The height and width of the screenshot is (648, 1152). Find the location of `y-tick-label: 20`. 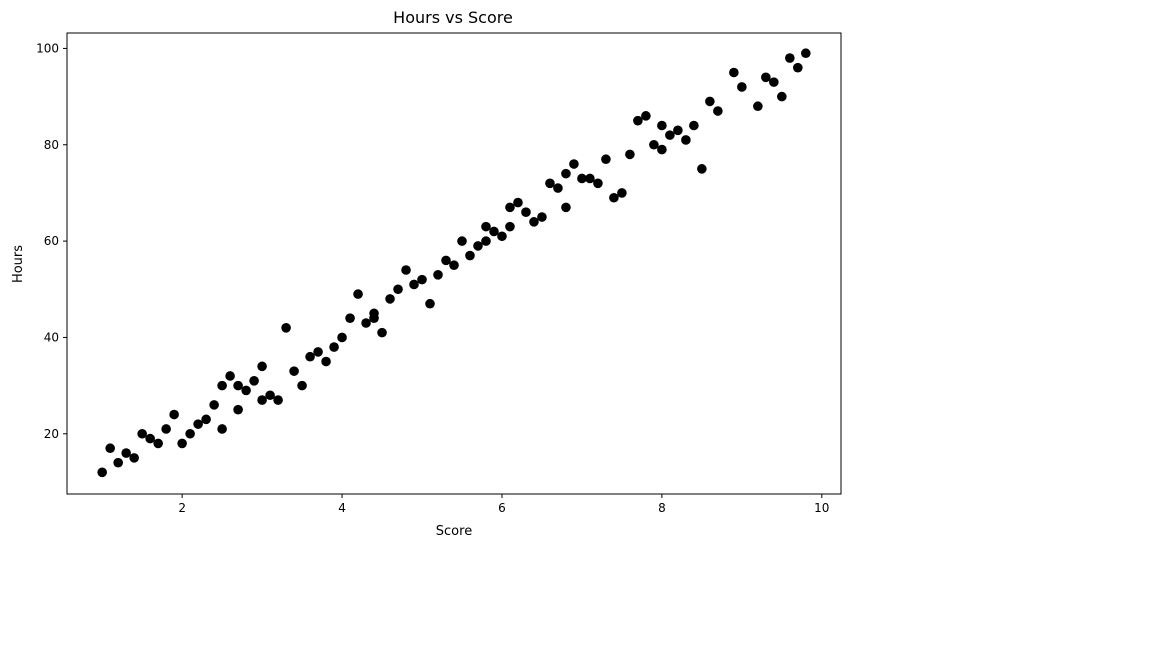

y-tick-label: 20 is located at coordinates (51, 434).